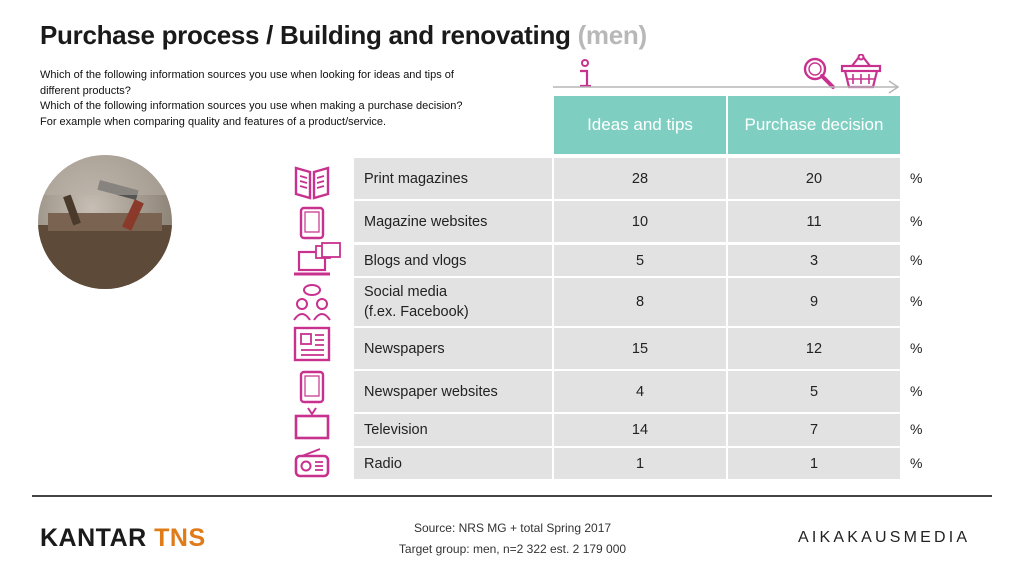  I want to click on value-ideas: 14, so click(640, 430).